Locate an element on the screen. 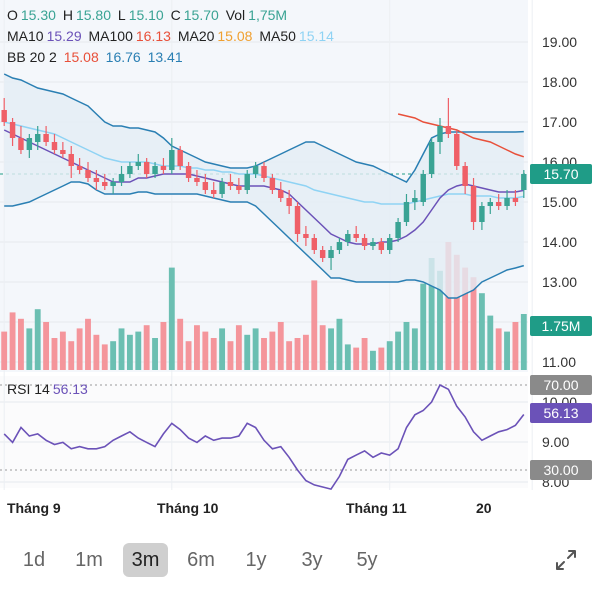 The height and width of the screenshot is (600, 600). bb-legend: BB 20 2 15.08 16.76 13.41 is located at coordinates (96, 57).